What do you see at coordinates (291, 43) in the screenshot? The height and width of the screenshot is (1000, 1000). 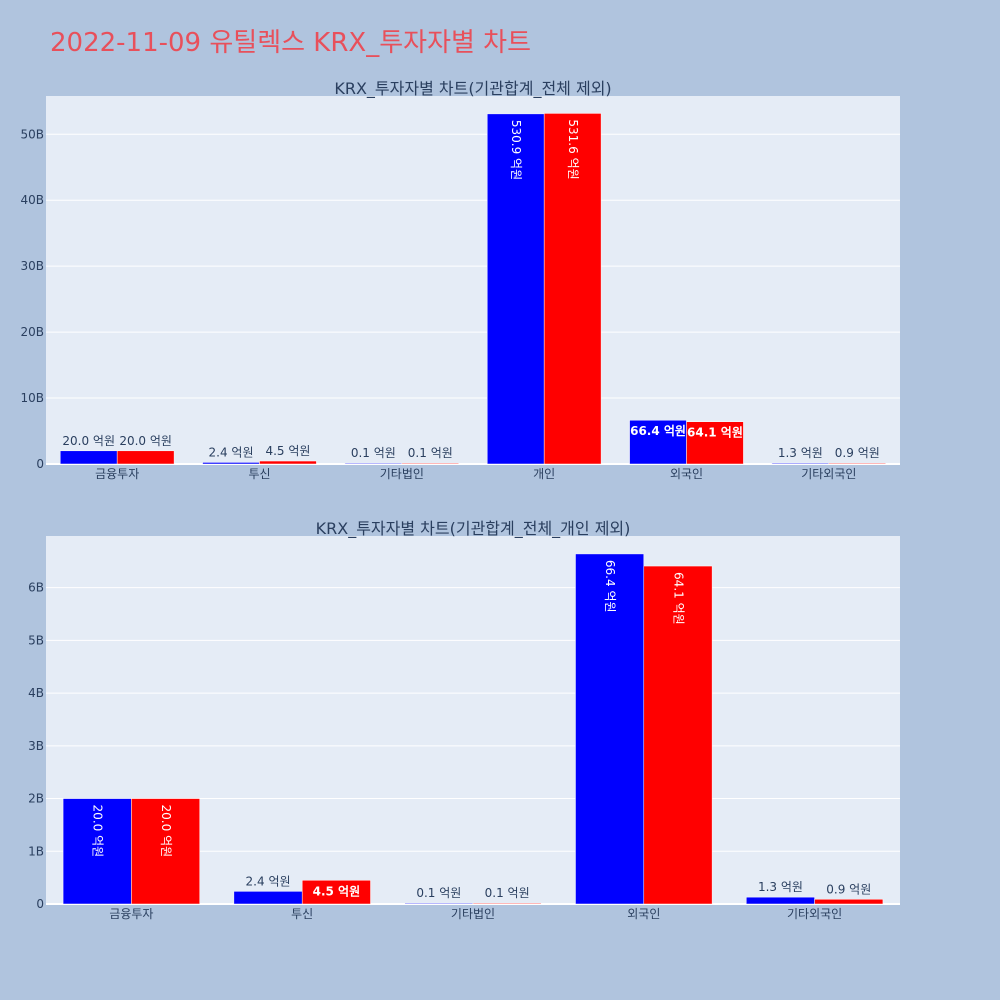 I see `page-title: 2022-11-09 유틸렉스 KRX_투자자별 차트` at bounding box center [291, 43].